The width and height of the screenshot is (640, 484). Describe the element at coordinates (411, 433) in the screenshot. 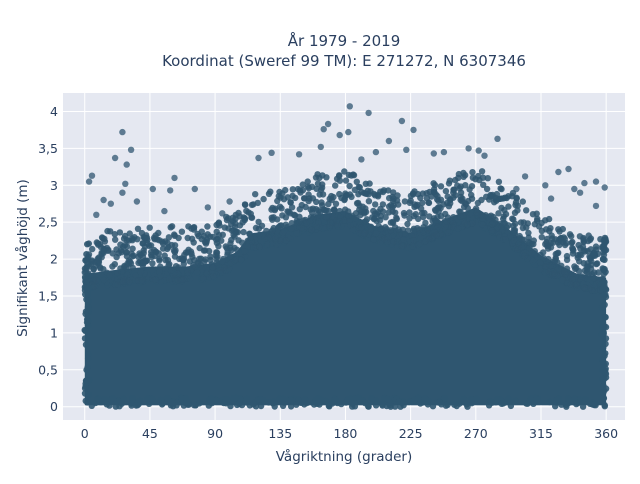

I see `x-tick-label: 225` at that location.